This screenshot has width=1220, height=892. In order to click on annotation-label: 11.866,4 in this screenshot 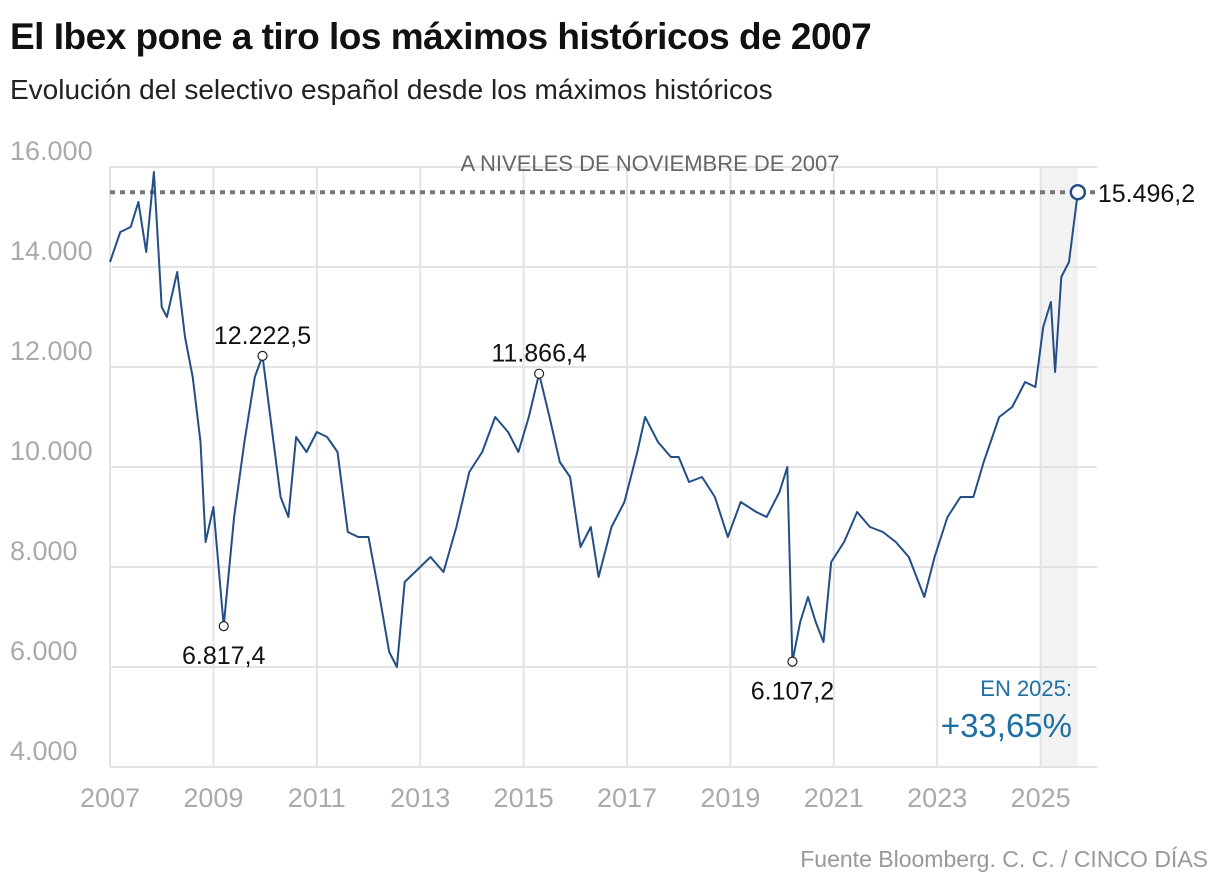, I will do `click(539, 354)`.